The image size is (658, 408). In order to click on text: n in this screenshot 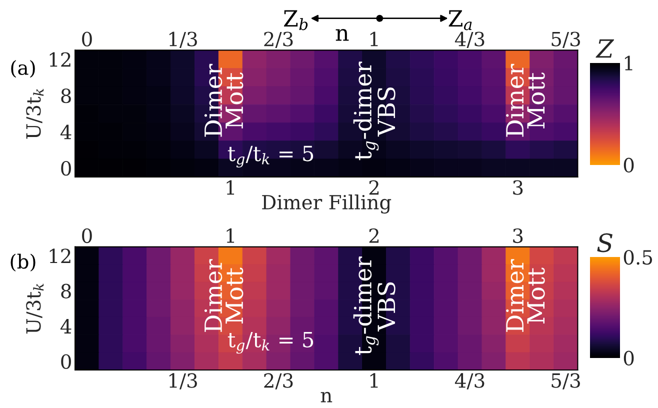, I will do `click(342, 34)`.